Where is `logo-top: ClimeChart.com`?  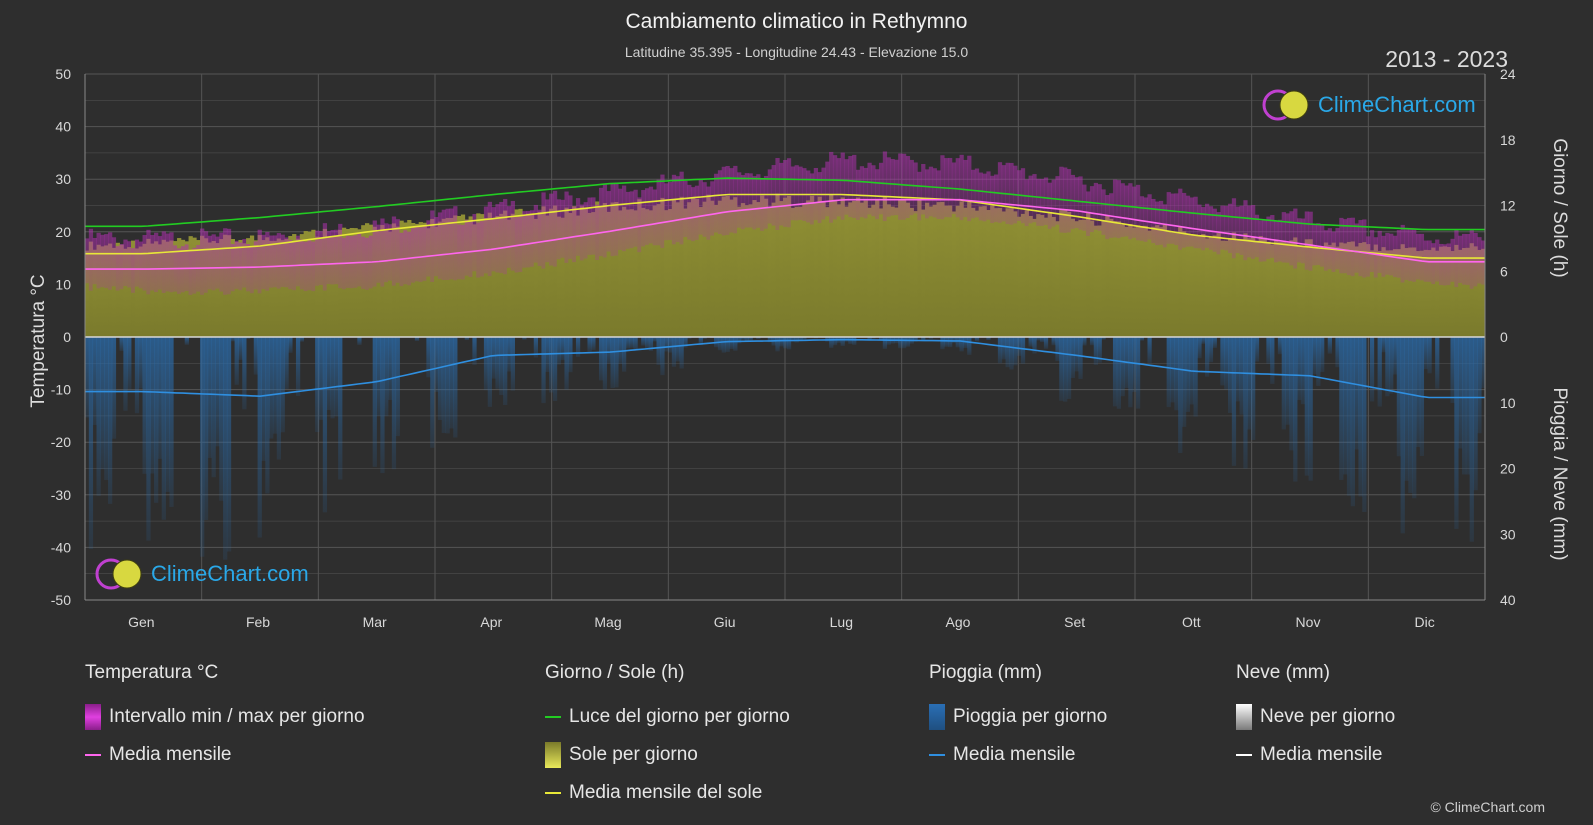 logo-top: ClimeChart.com is located at coordinates (1369, 105).